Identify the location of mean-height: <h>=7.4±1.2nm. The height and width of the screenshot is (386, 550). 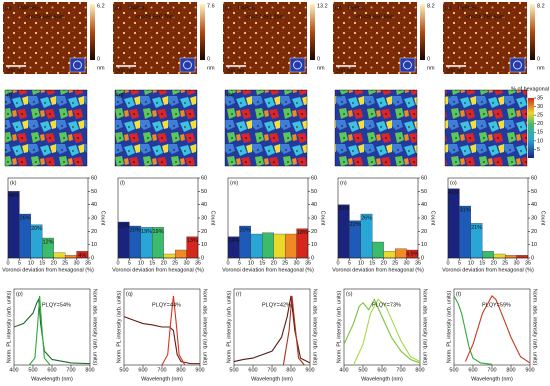
(265, 17).